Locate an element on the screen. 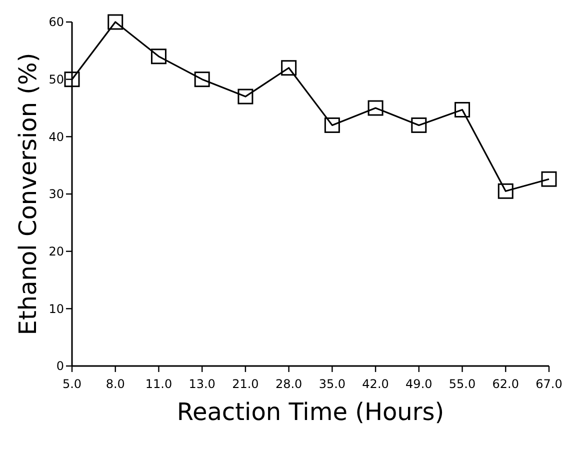 Image resolution: width=571 pixels, height=450 pixels. x-tick-label: 35.0 is located at coordinates (332, 384).